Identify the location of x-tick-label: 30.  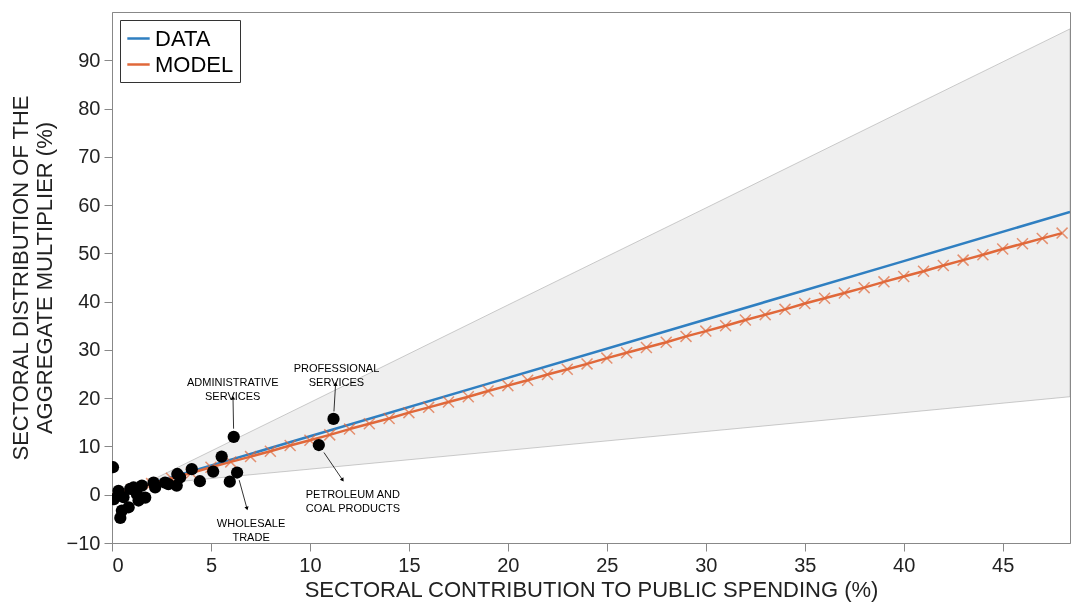
(706, 564).